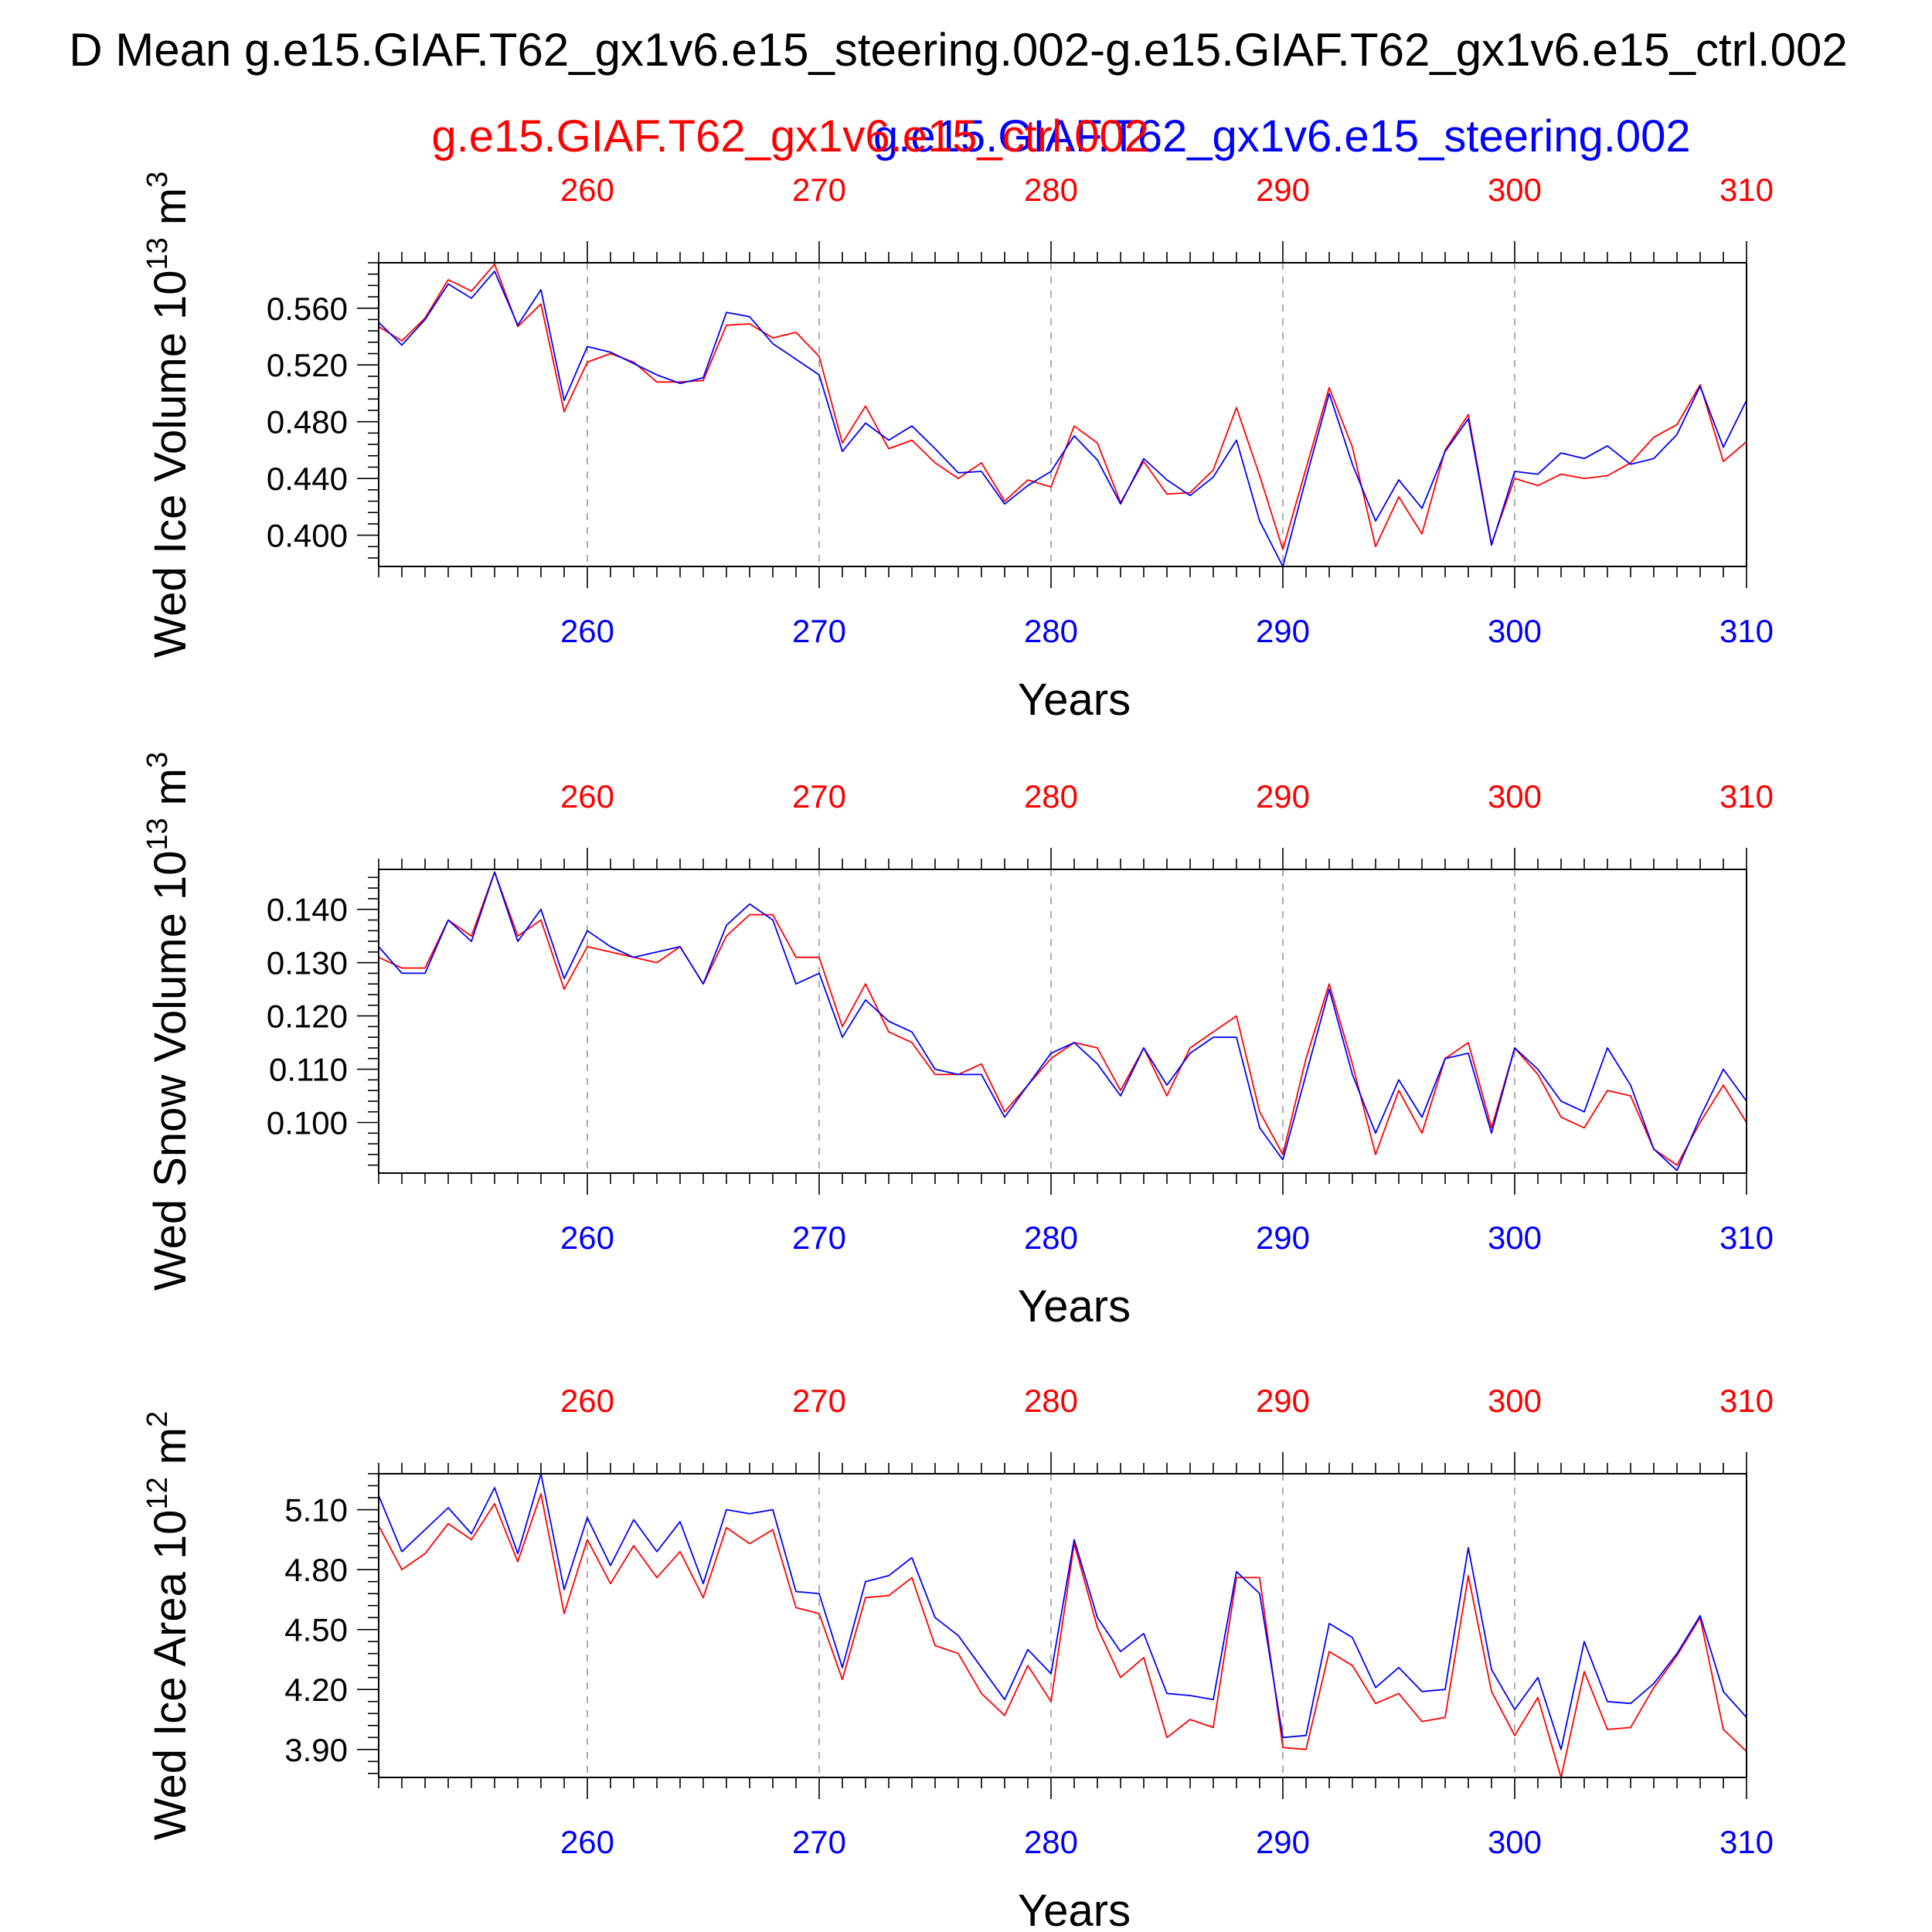 The image size is (1932, 1932). Describe the element at coordinates (316, 1630) in the screenshot. I see `y-tick-label: 4.50` at that location.